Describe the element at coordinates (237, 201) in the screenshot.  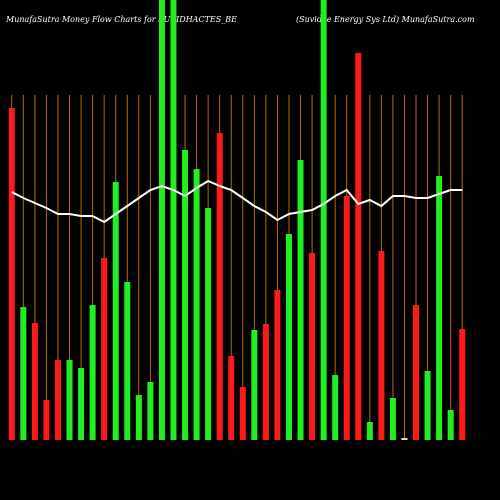
I see `money-flow-line` at that location.